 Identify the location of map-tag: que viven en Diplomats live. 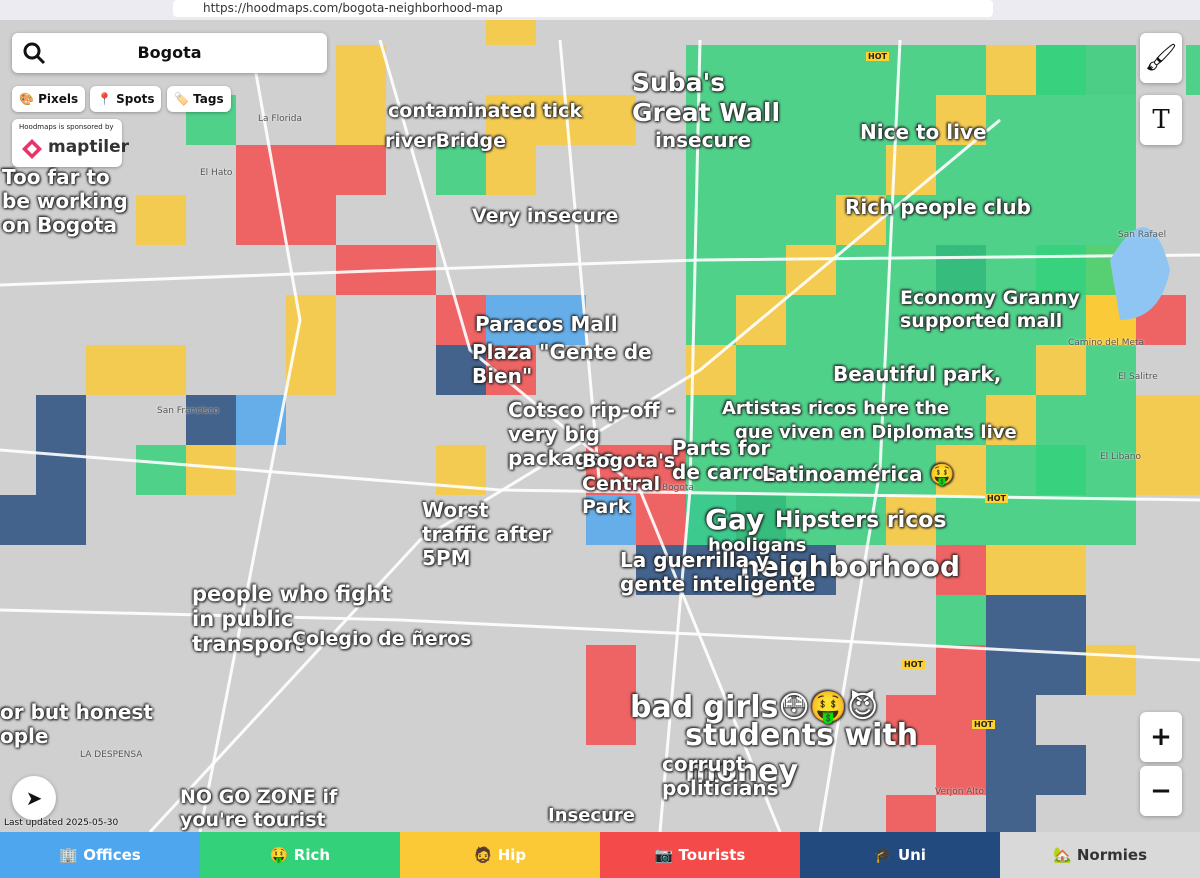
(876, 432).